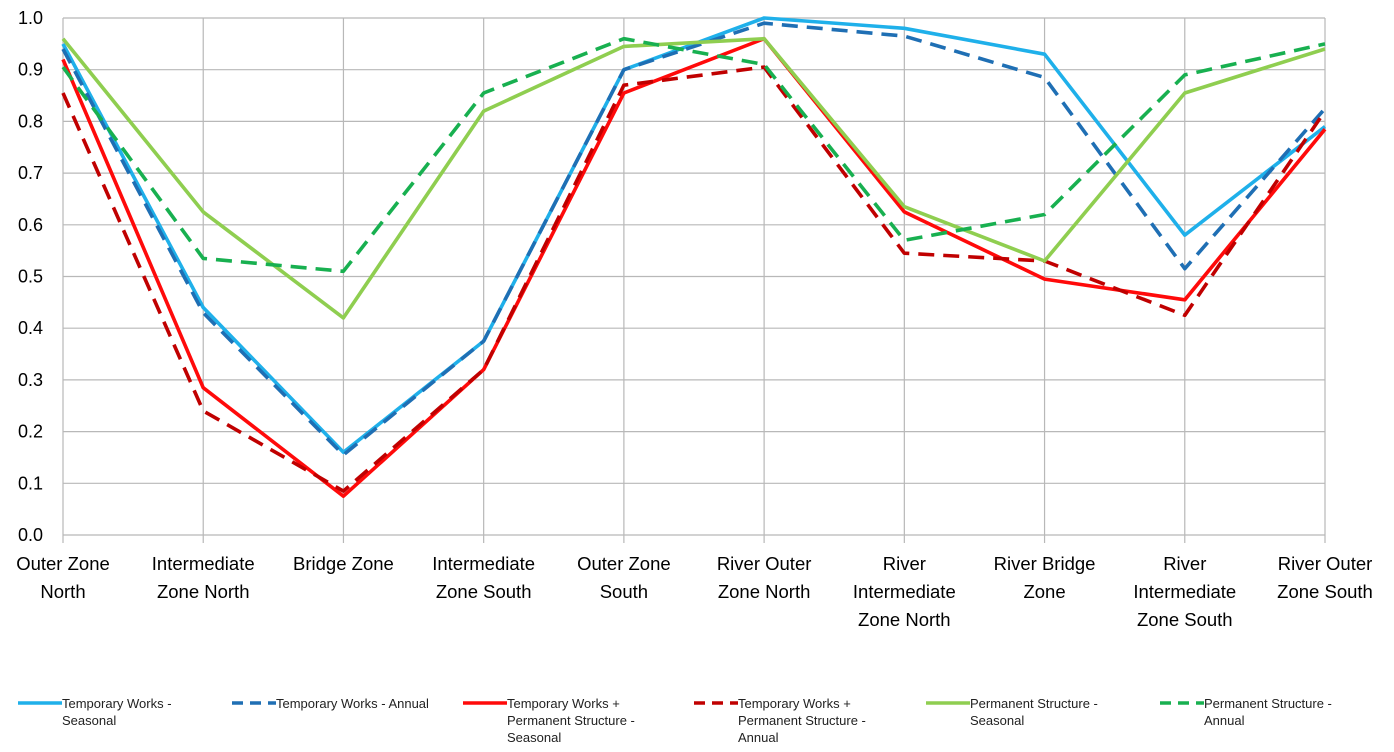 The image size is (1394, 752). I want to click on y-tick-label: 1.0, so click(30, 18).